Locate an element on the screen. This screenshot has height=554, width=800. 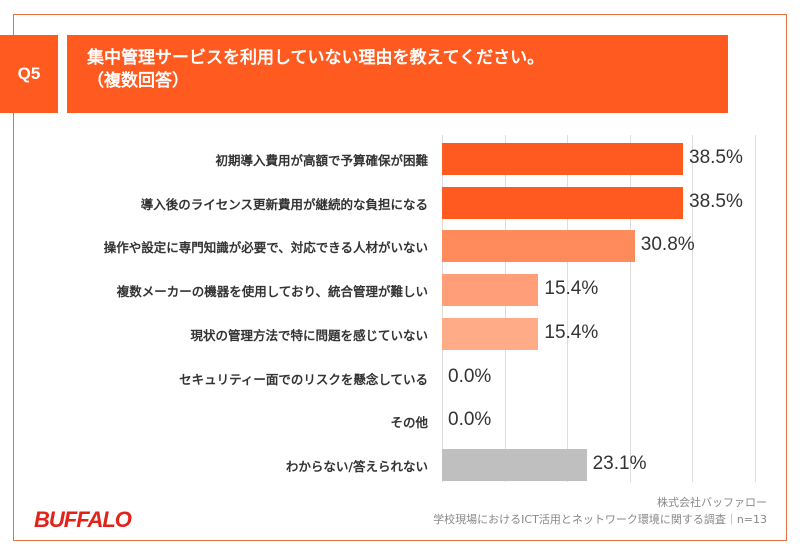
category-label: 現状の管理方法で特に問題を感じていない is located at coordinates (309, 335).